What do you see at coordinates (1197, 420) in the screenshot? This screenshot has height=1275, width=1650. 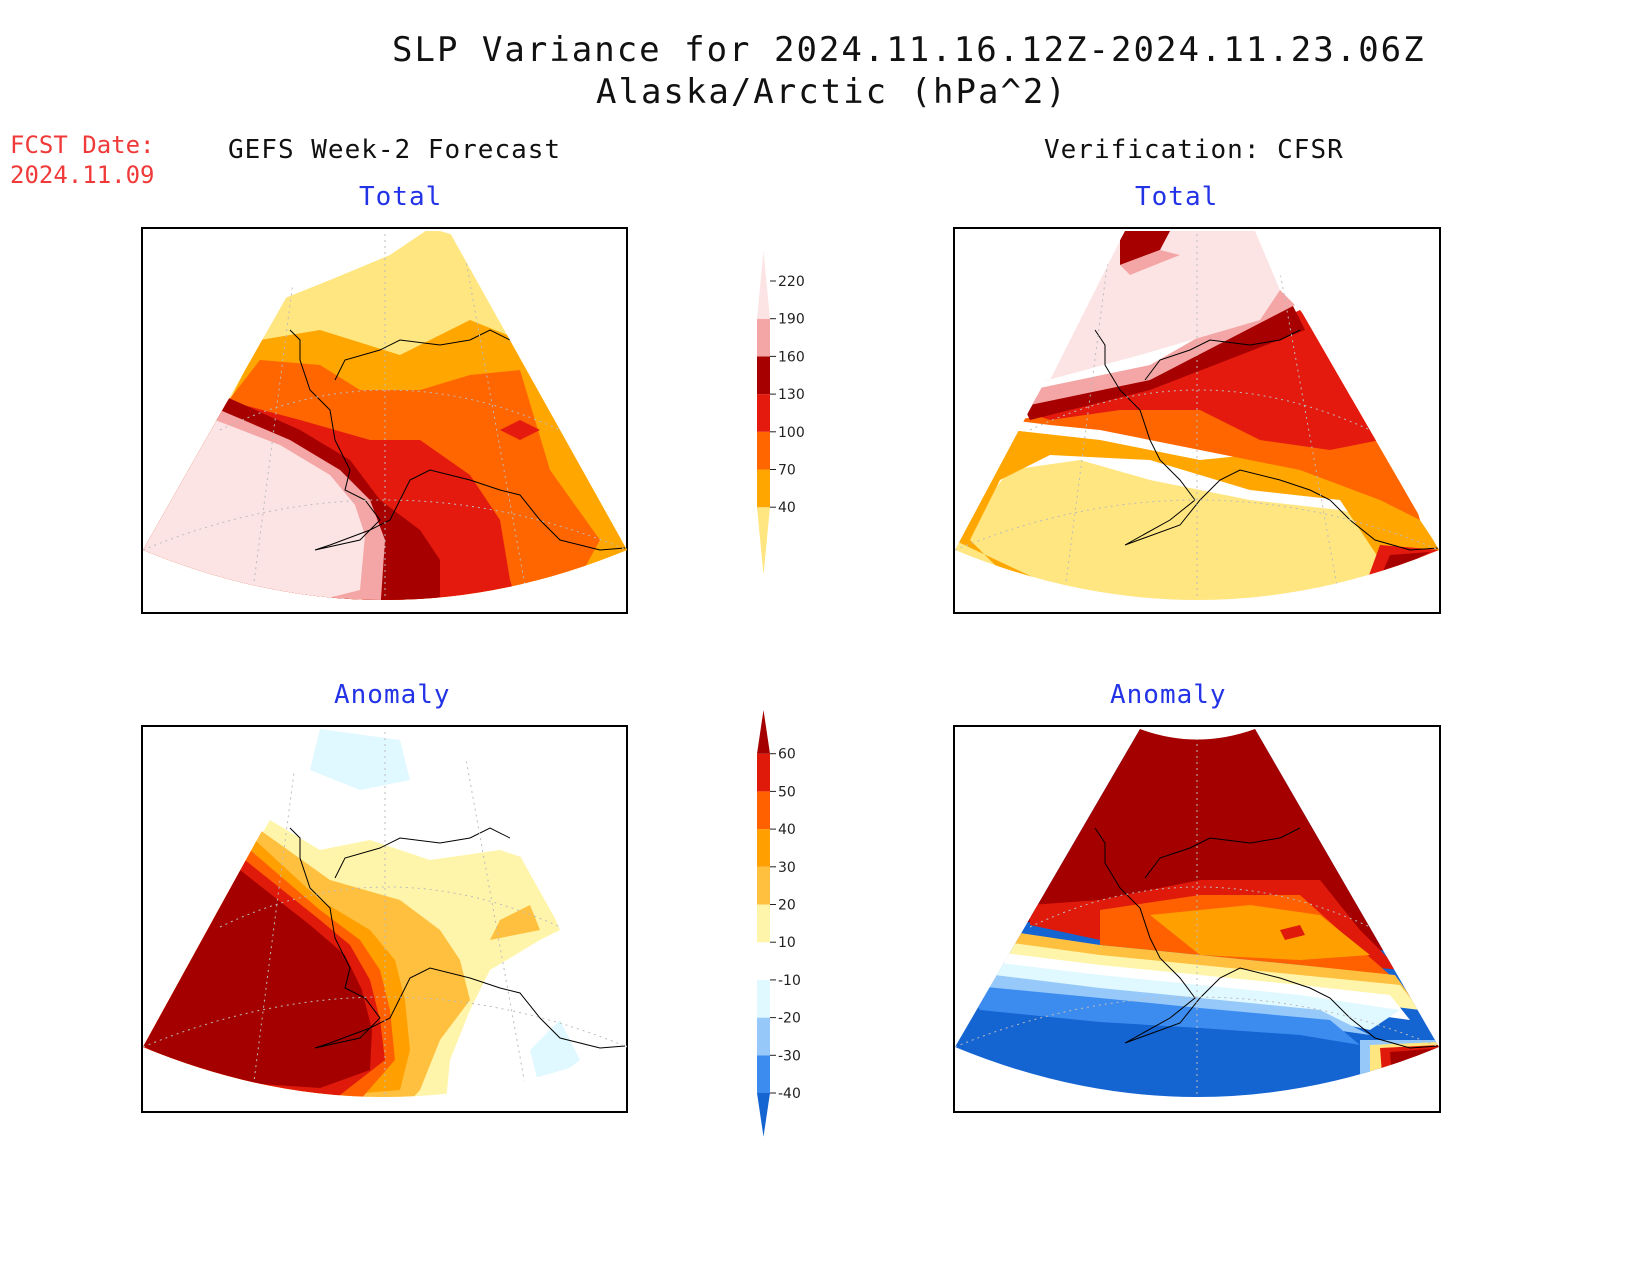 I see `cfsr-total-map` at bounding box center [1197, 420].